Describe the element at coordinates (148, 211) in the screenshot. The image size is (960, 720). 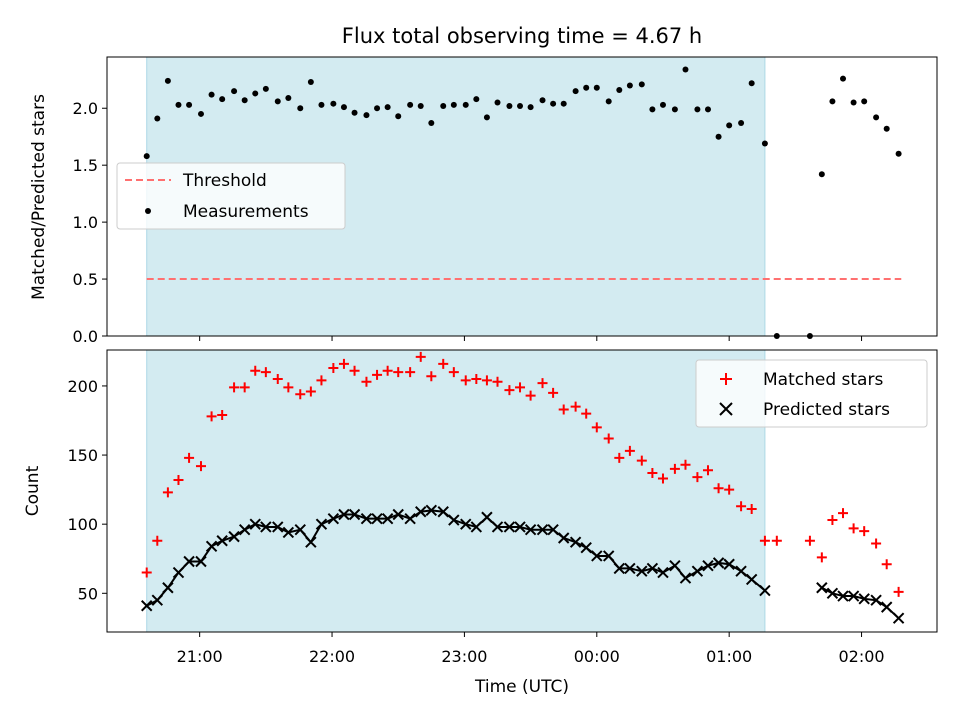
I see `legend-measurements-swatch` at that location.